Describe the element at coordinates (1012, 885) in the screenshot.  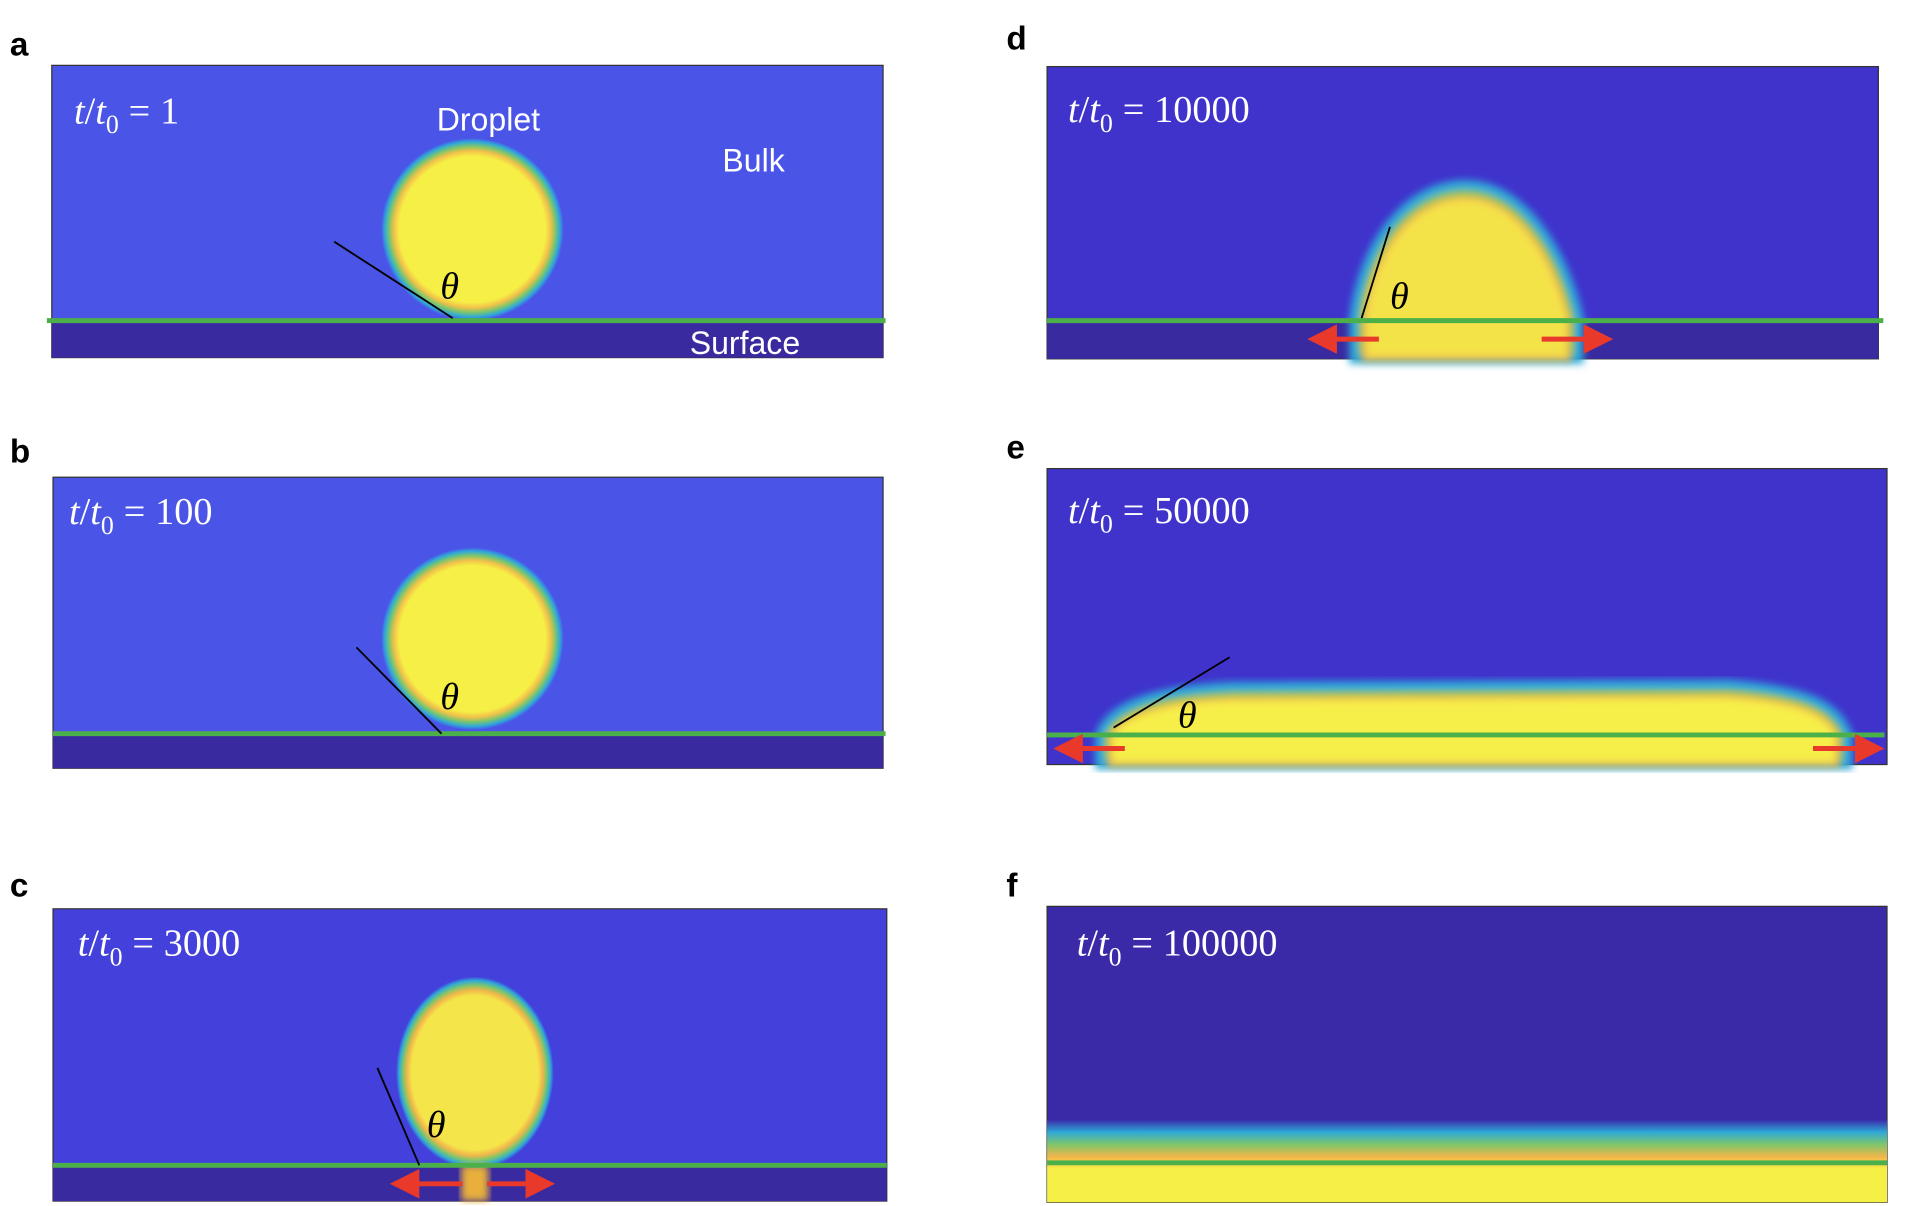
I see `panel-letter: f` at that location.